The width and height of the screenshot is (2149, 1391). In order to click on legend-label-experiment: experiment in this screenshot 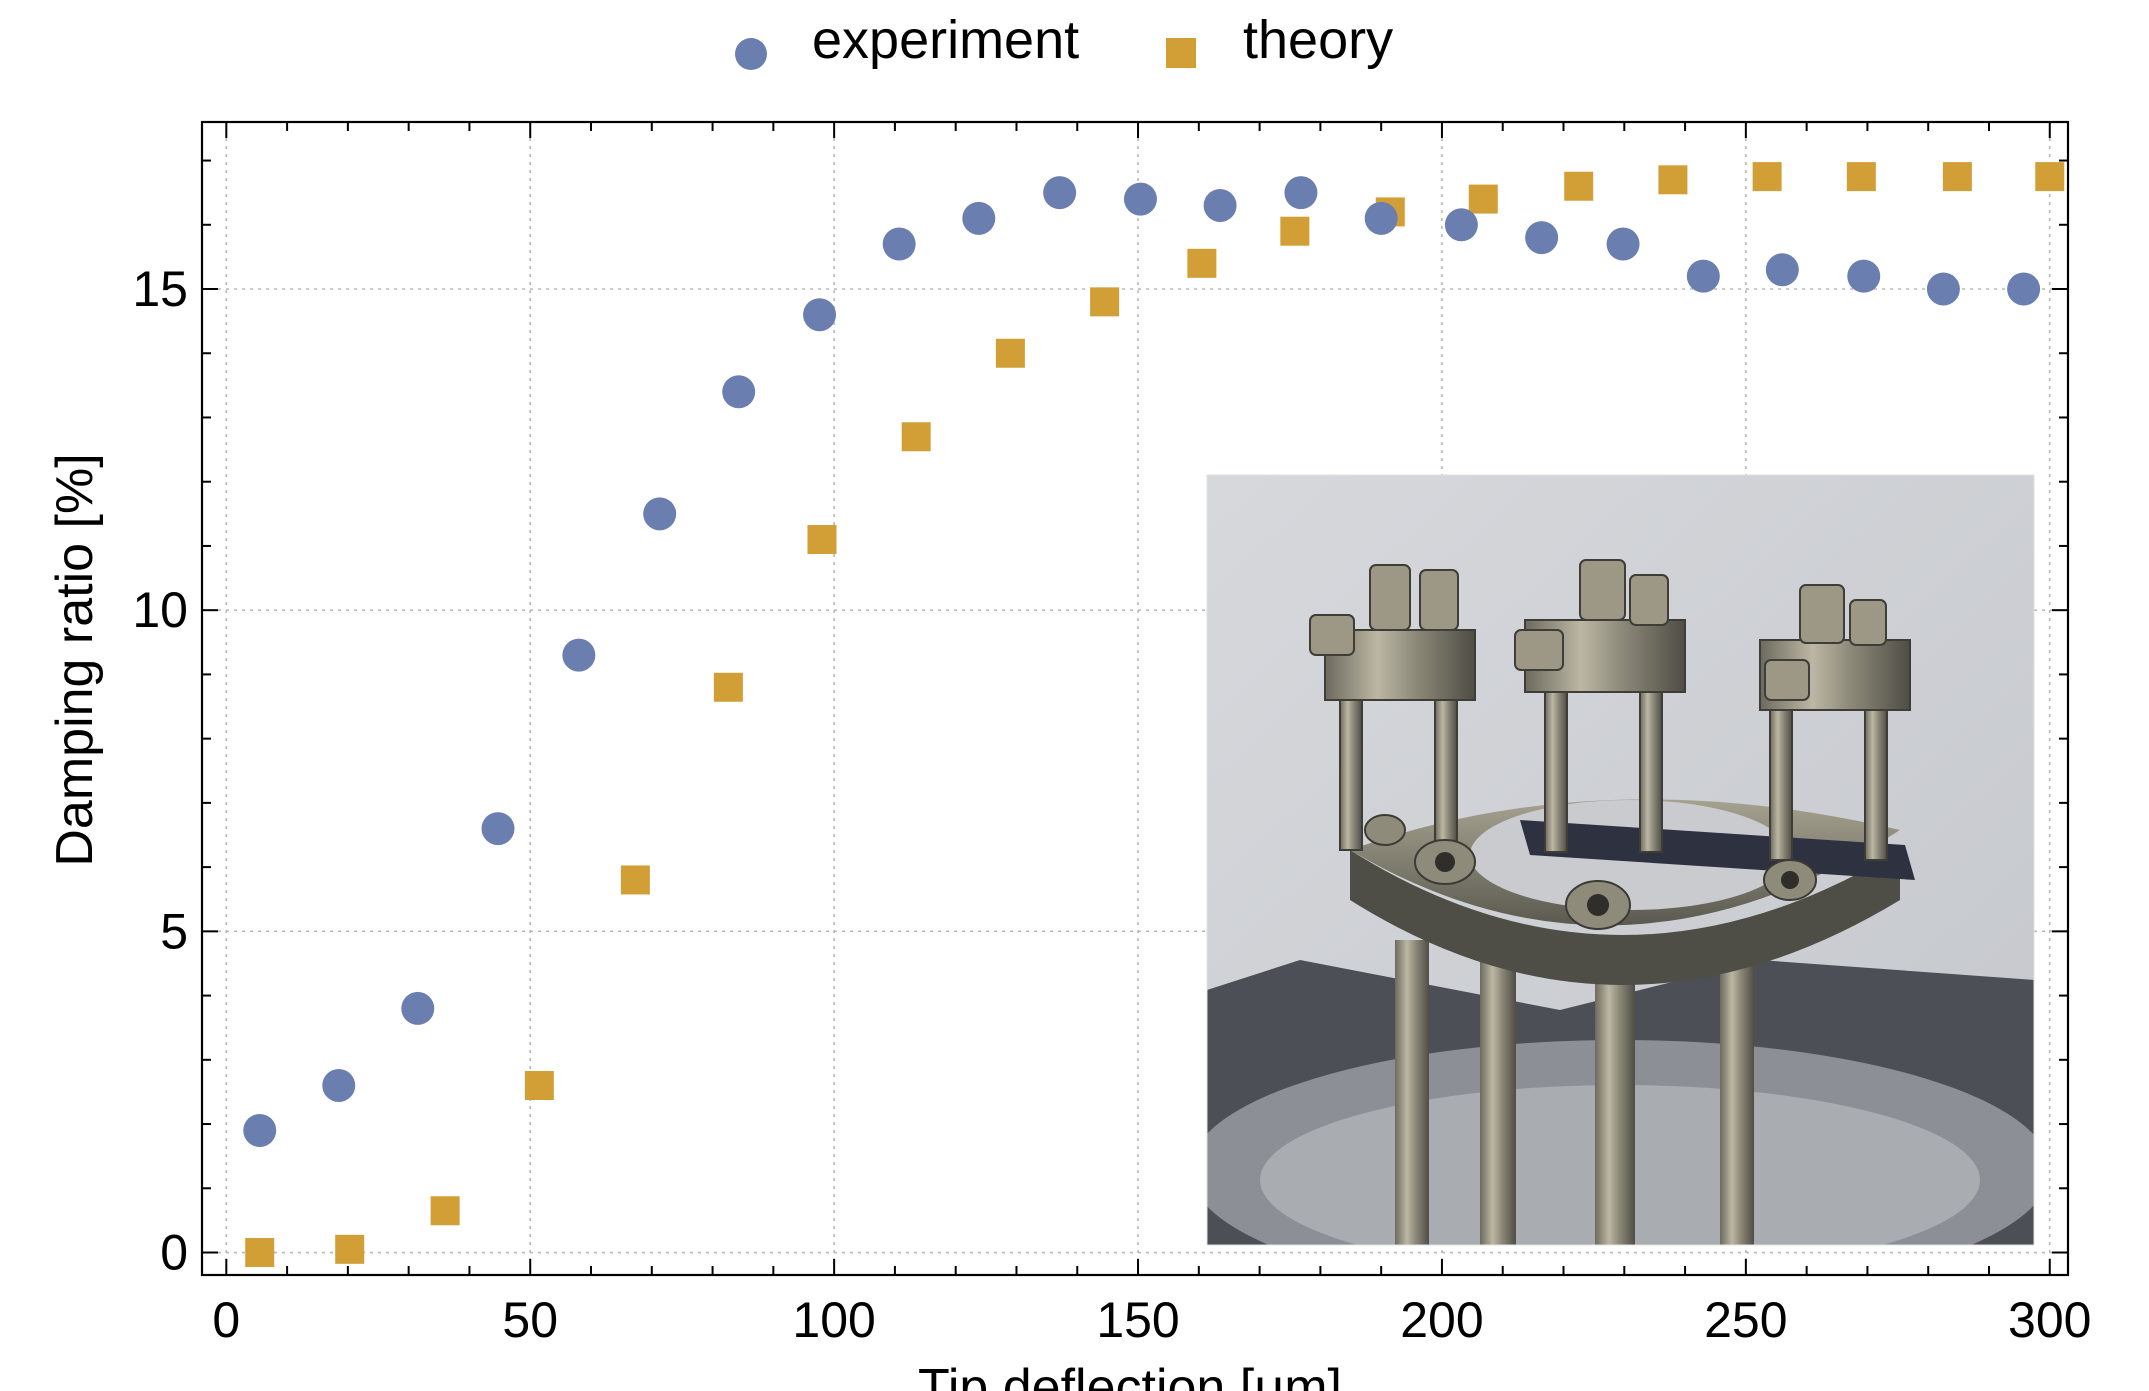, I will do `click(945, 40)`.